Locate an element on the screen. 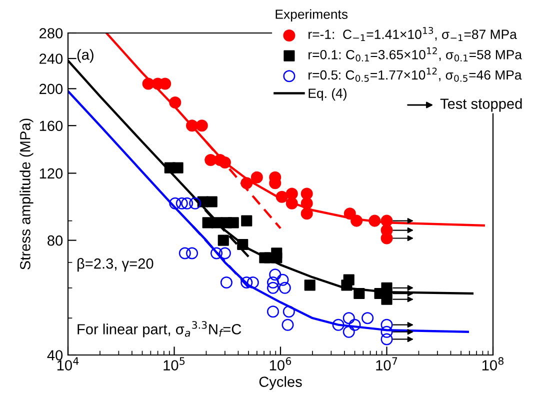  y-tick-label: 280 is located at coordinates (51, 33).